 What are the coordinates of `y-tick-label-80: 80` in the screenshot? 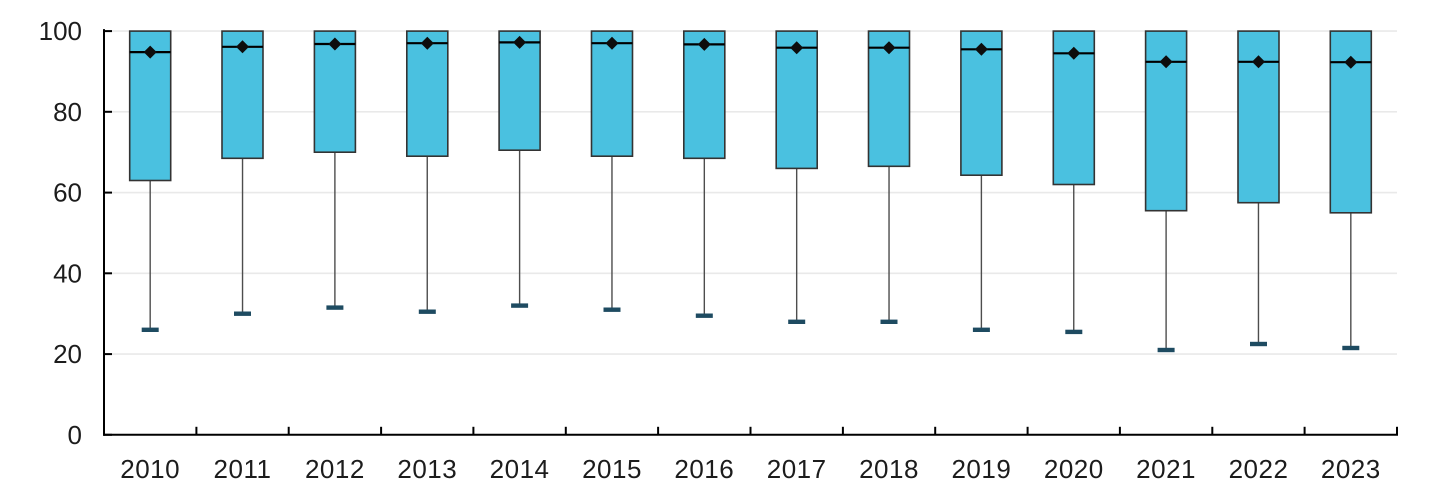 It's located at (67, 112).